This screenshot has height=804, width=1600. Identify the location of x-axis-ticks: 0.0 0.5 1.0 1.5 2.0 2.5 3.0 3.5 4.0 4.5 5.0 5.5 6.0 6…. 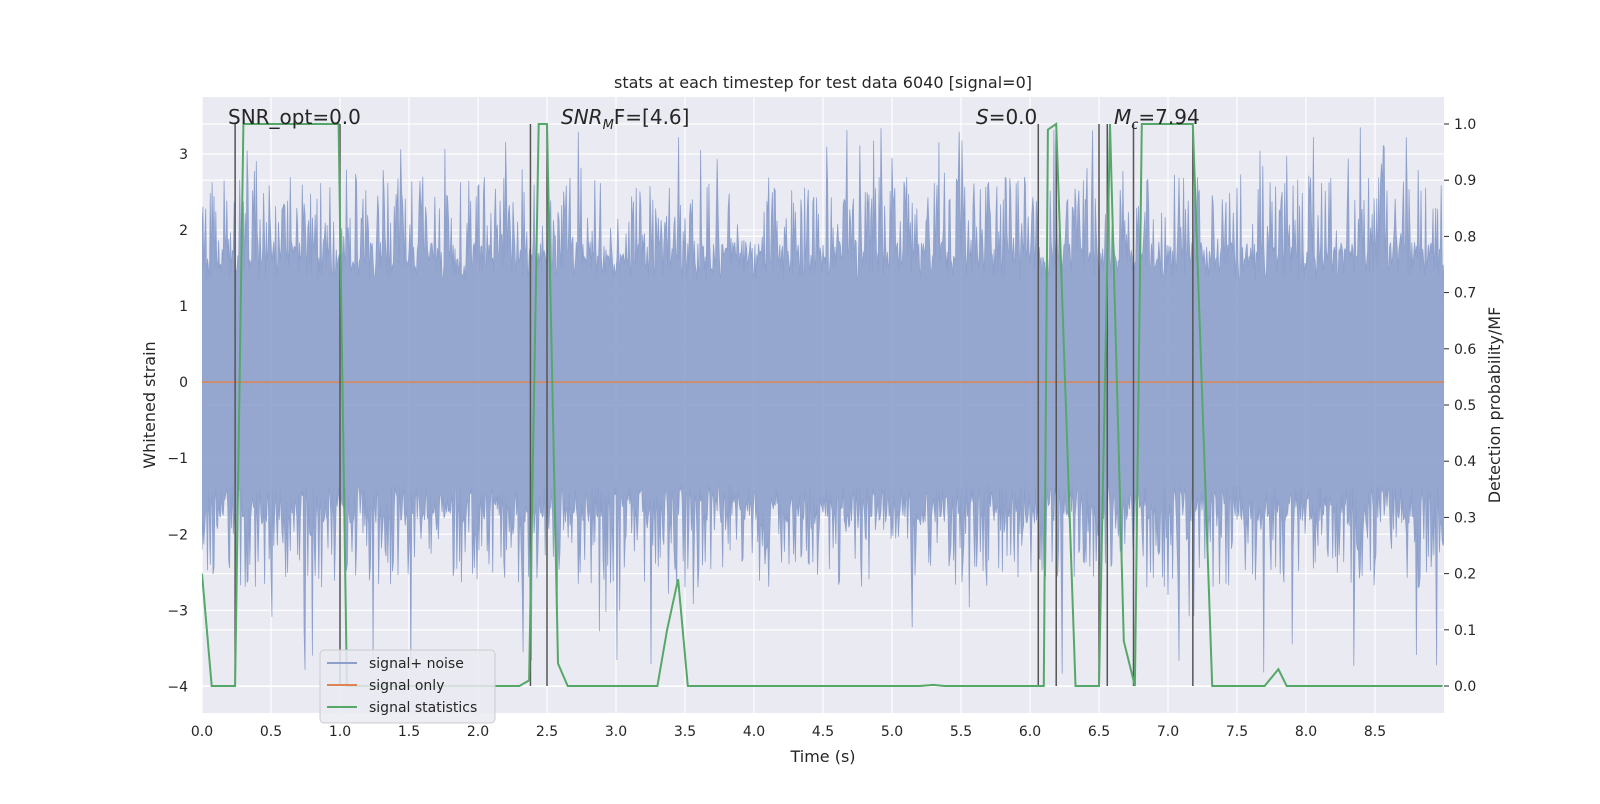
(788, 732).